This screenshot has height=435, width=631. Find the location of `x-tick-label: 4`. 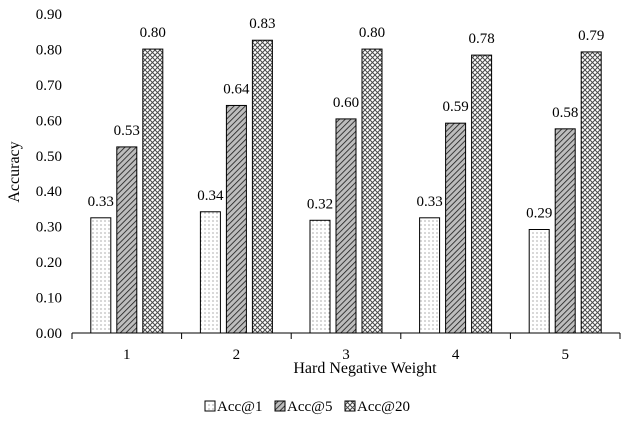

x-tick-label: 4 is located at coordinates (456, 355).